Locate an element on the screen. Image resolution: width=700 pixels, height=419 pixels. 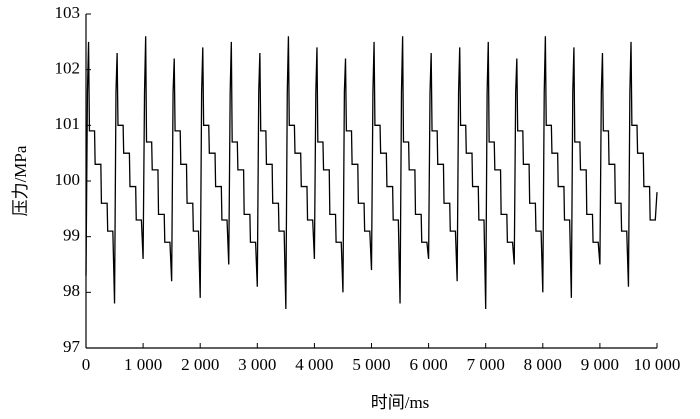
y-tick-label: 97 is located at coordinates (72, 346).